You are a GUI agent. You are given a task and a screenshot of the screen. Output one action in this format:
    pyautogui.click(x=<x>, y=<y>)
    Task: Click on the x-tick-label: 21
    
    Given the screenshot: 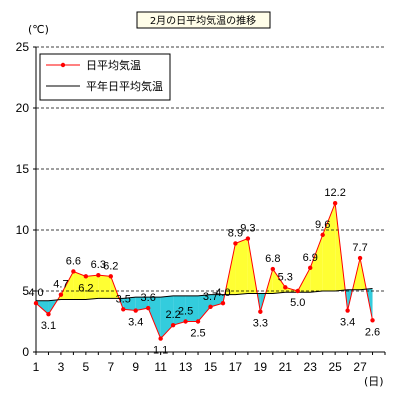 What is the action you would take?
    pyautogui.click(x=286, y=367)
    